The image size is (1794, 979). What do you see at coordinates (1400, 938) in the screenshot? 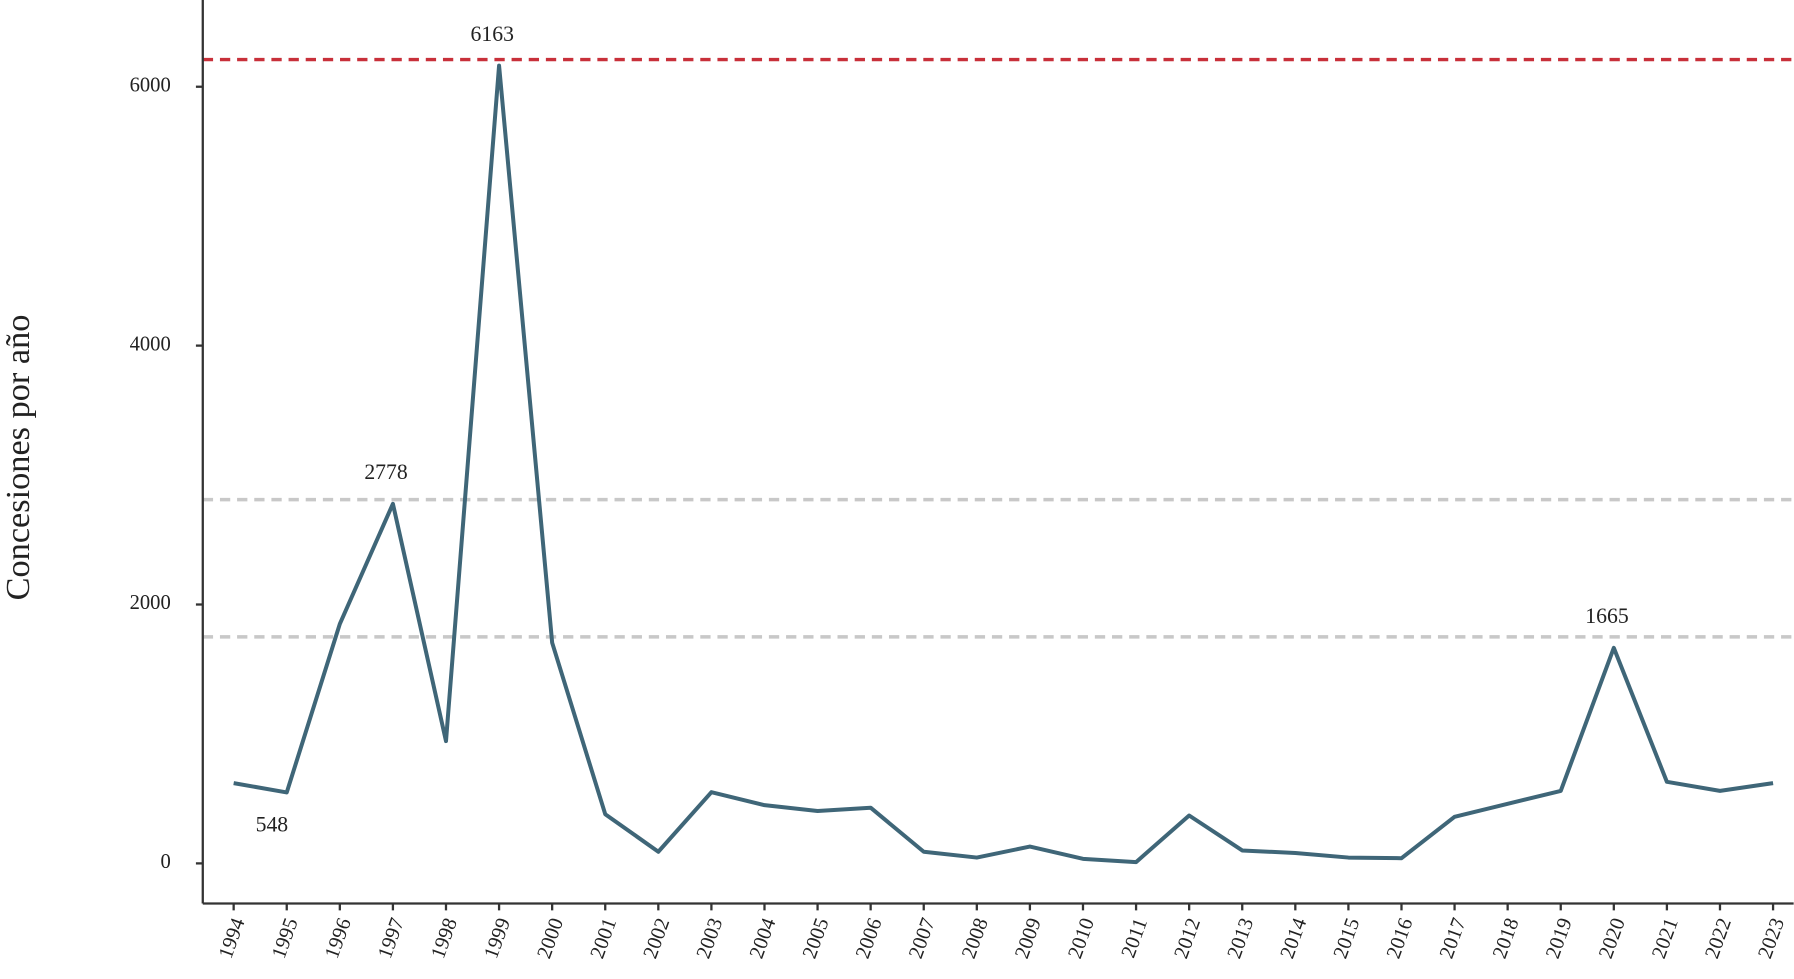
I see `x-tick-label: 2016` at bounding box center [1400, 938].